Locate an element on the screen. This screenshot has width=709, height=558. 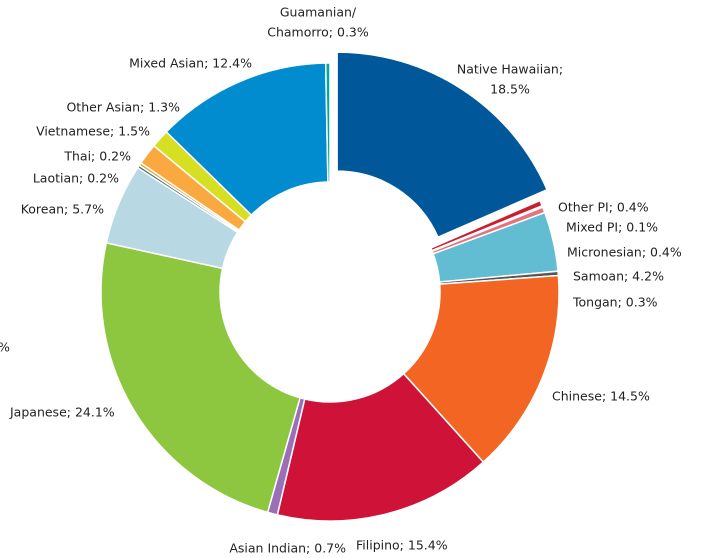
slice-label: Asian Indian; 0.7% is located at coordinates (287, 548).